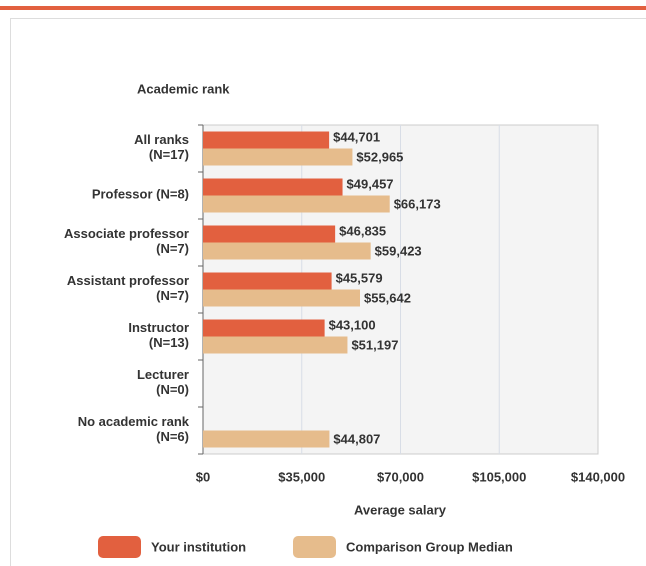 This screenshot has height=566, width=646. I want to click on value-label: $59,423, so click(398, 250).